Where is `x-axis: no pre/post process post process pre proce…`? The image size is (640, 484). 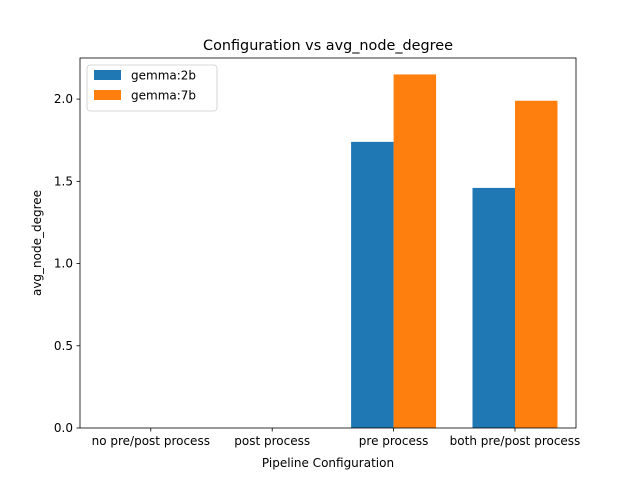
x-axis: no pre/post process post process pre proce… is located at coordinates (336, 438).